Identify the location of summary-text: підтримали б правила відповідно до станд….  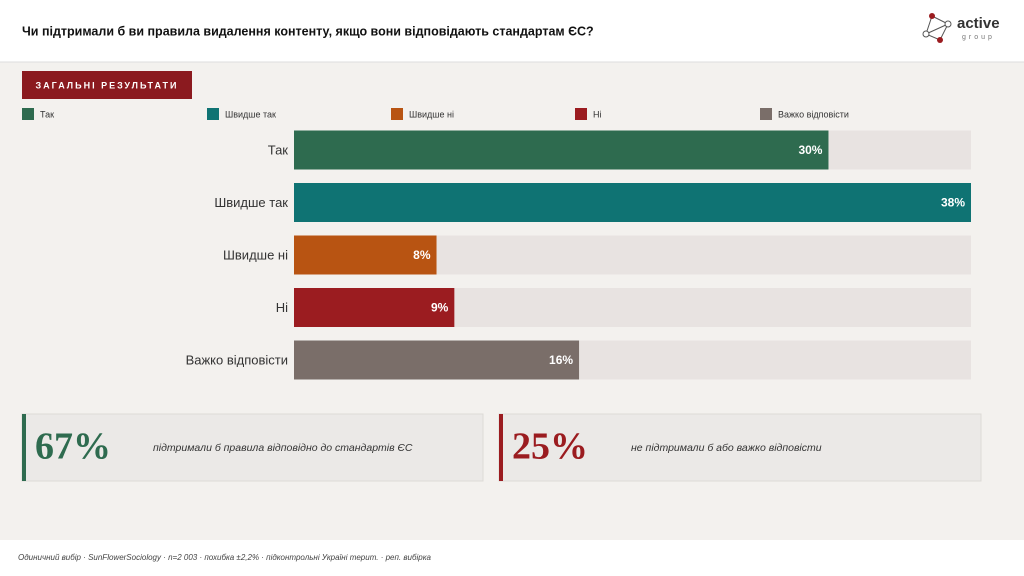
(283, 448).